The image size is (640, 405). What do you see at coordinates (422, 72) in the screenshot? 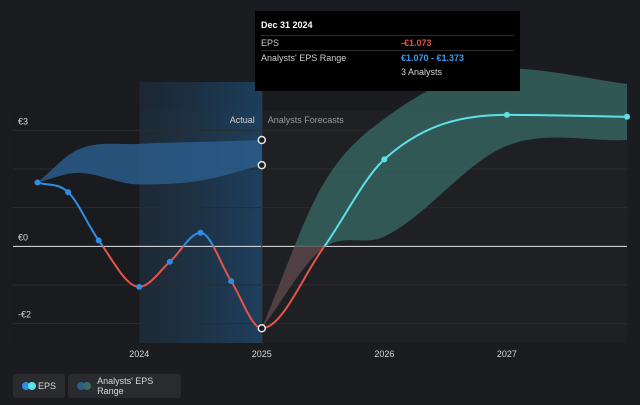
I see `tooltip-analysts-value: 3 Analysts` at bounding box center [422, 72].